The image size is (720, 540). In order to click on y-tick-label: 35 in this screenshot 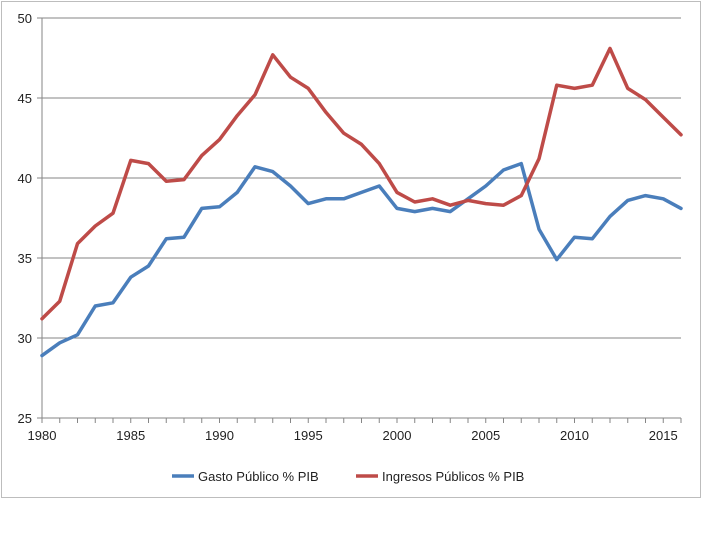, I will do `click(25, 258)`.